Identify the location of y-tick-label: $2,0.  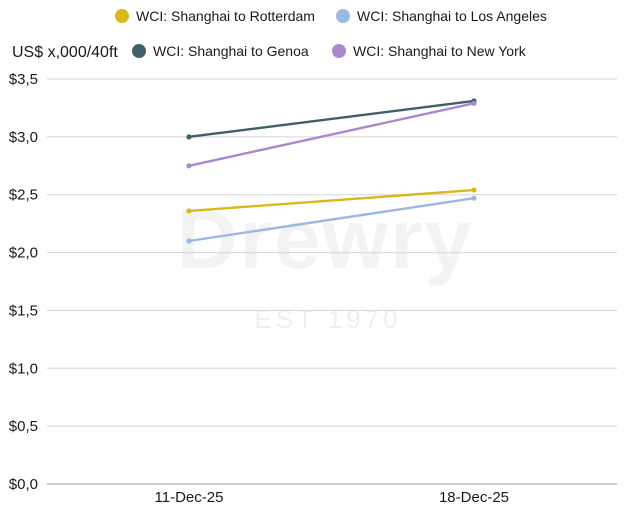
(23, 253).